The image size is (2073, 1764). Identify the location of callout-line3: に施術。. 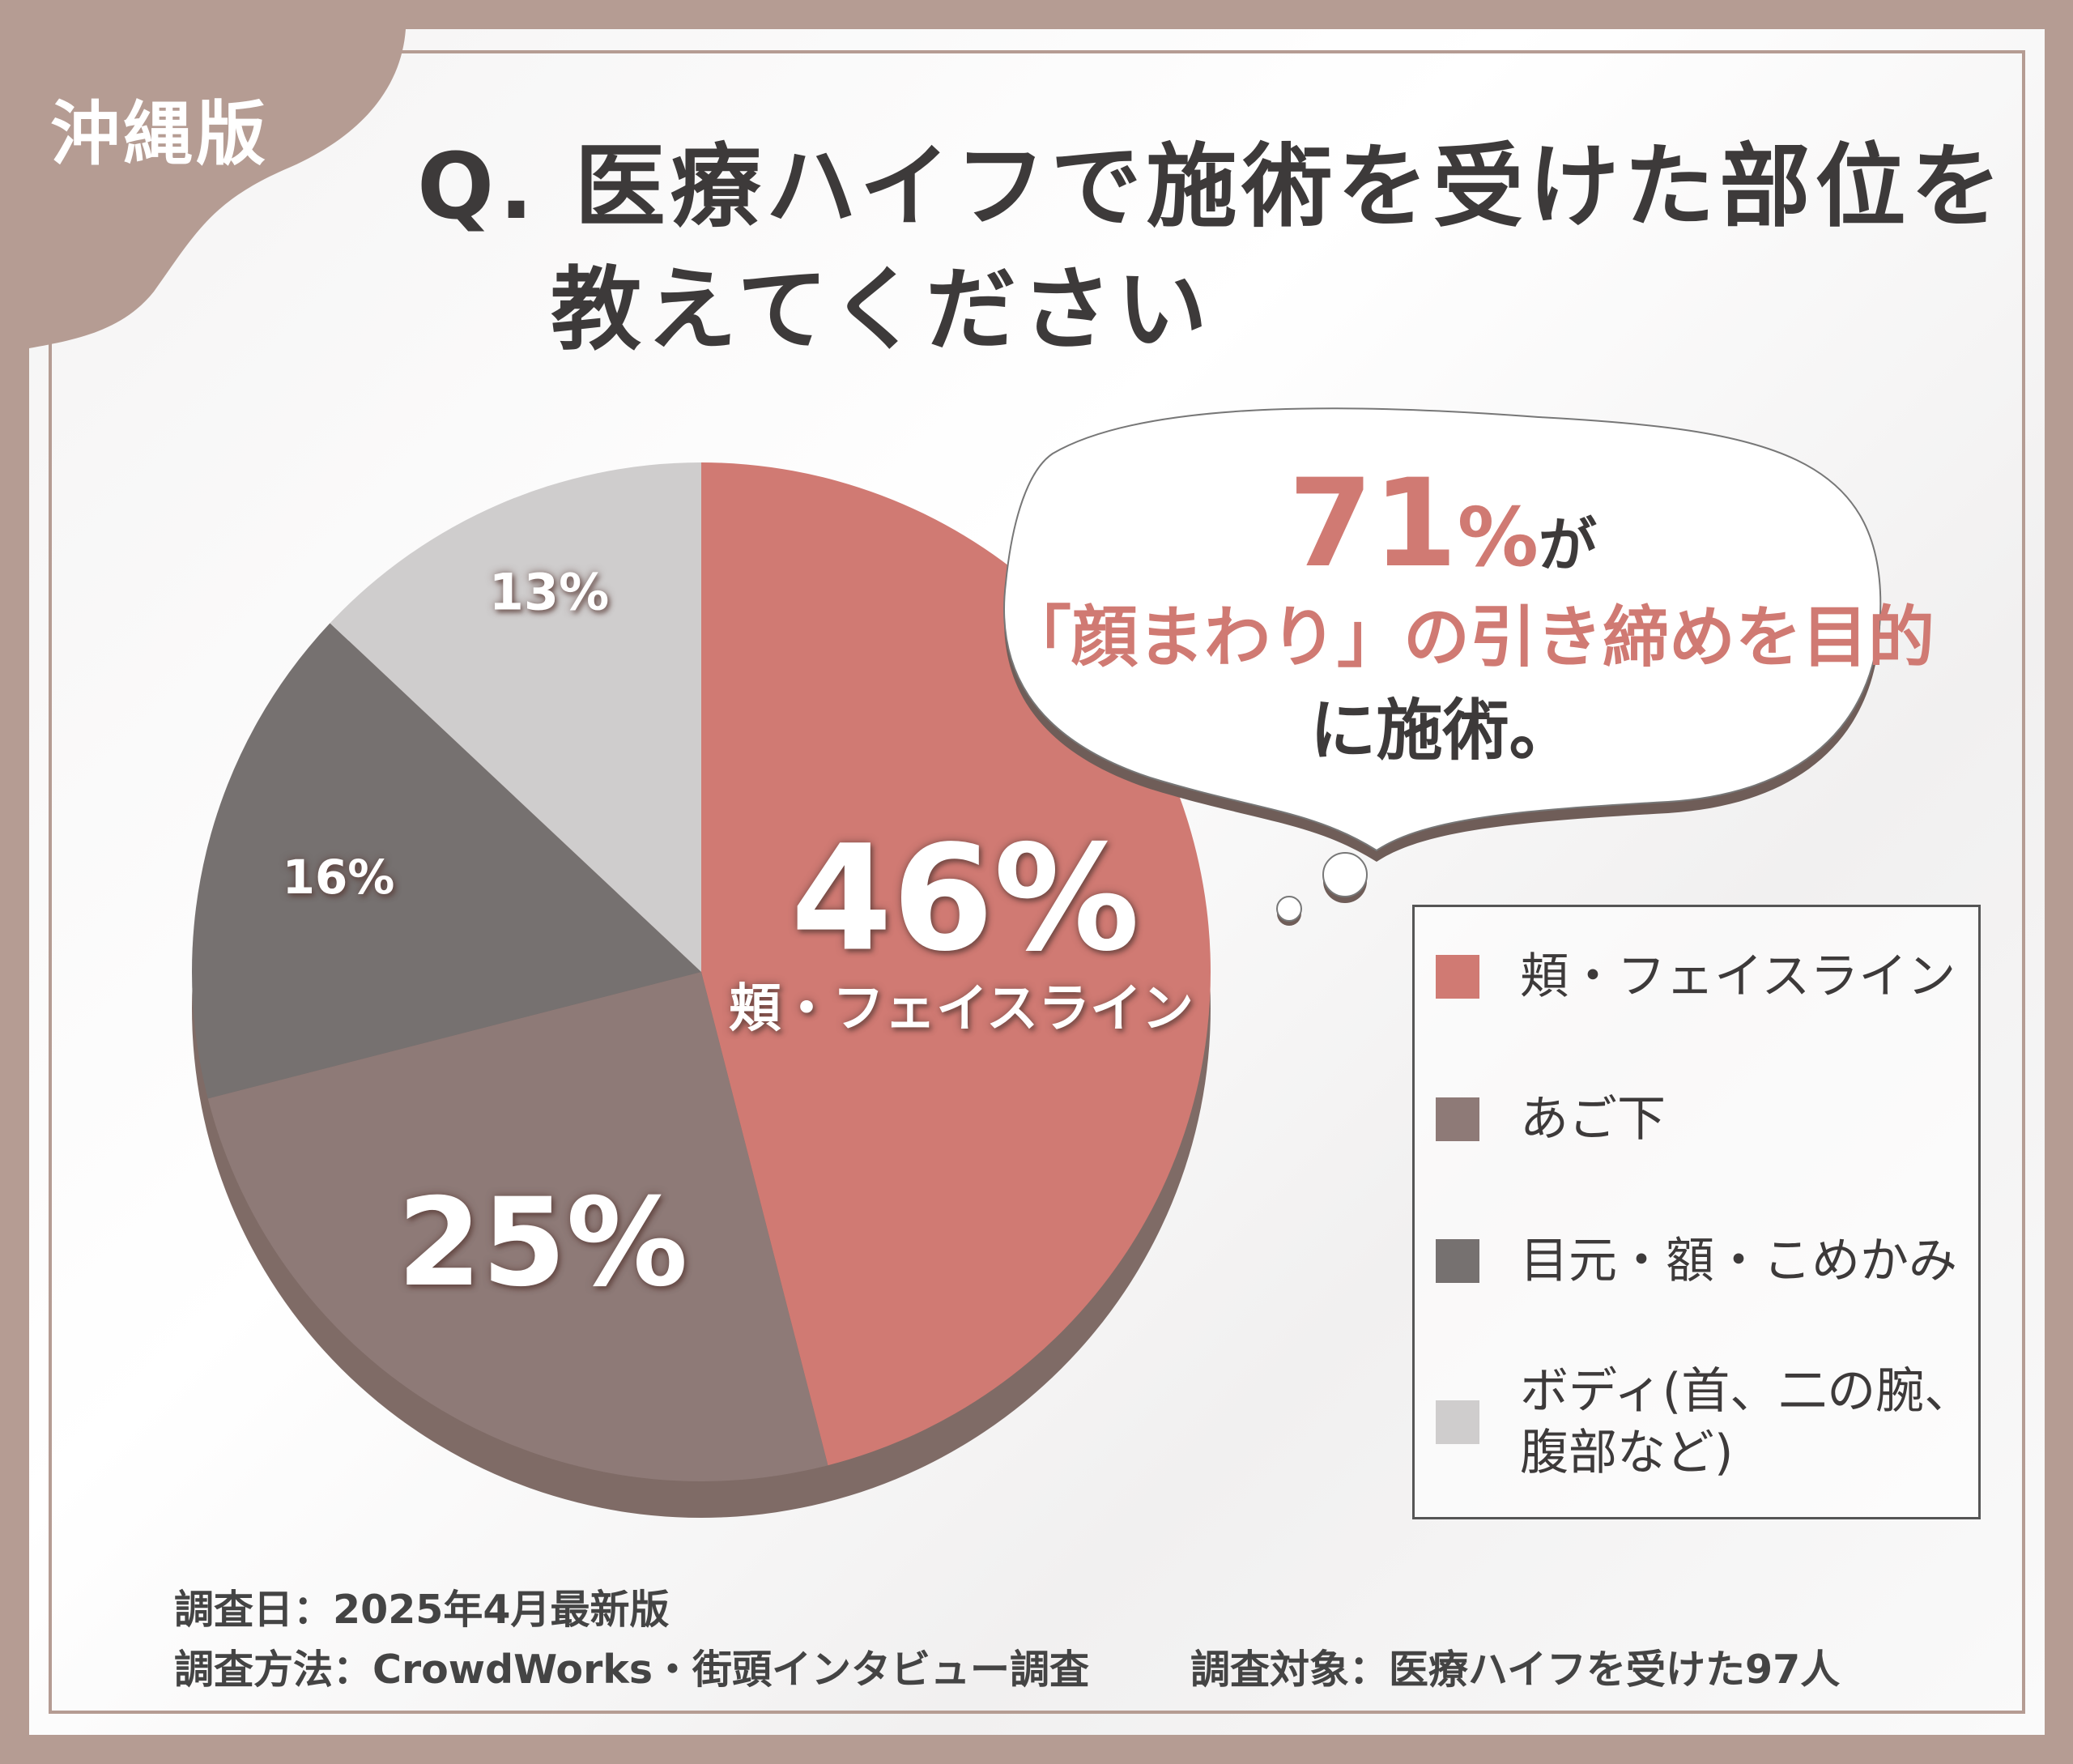
(1443, 730).